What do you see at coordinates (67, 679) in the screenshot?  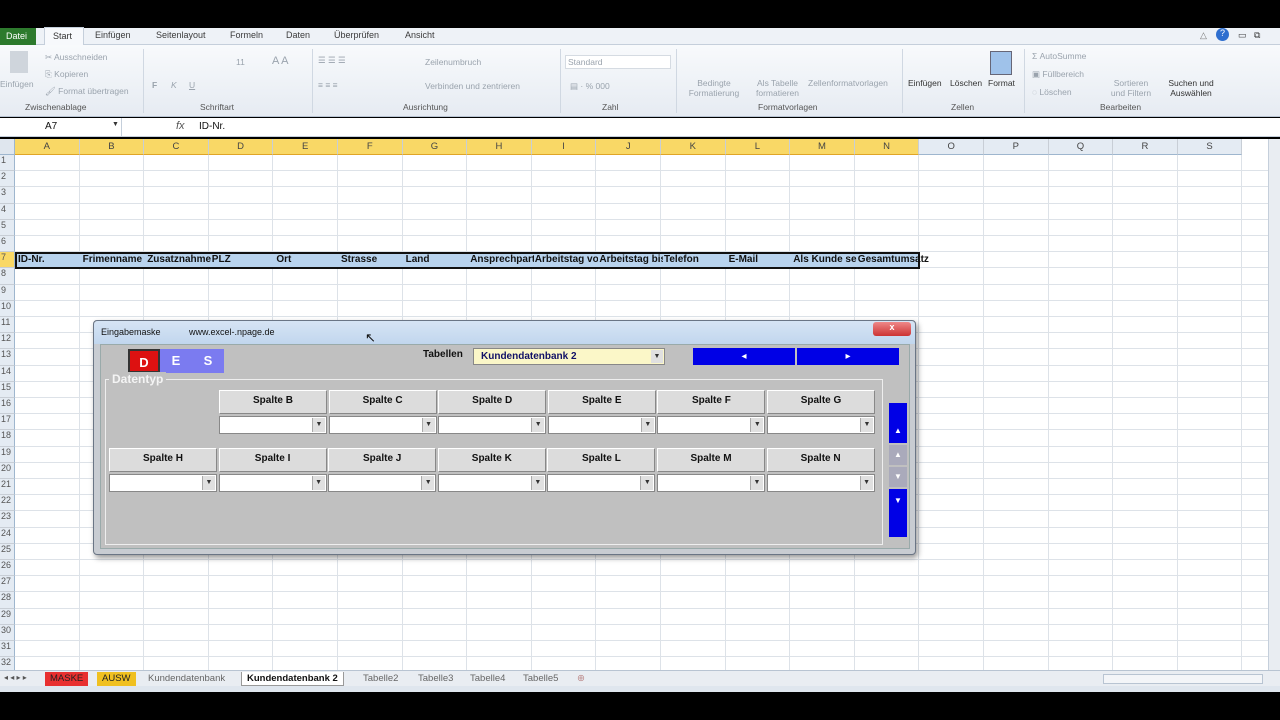 I see `sheet-tab-maske: MASKE` at bounding box center [67, 679].